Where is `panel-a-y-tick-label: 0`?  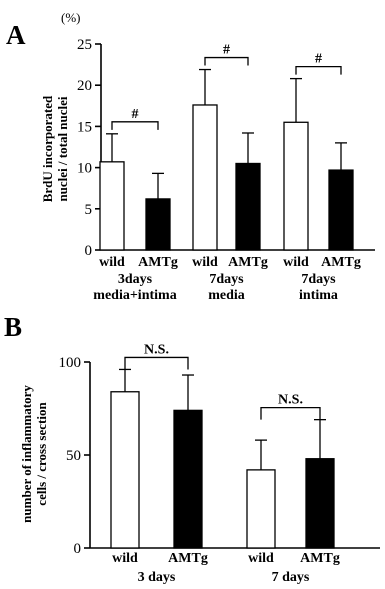 panel-a-y-tick-label: 0 is located at coordinates (89, 251).